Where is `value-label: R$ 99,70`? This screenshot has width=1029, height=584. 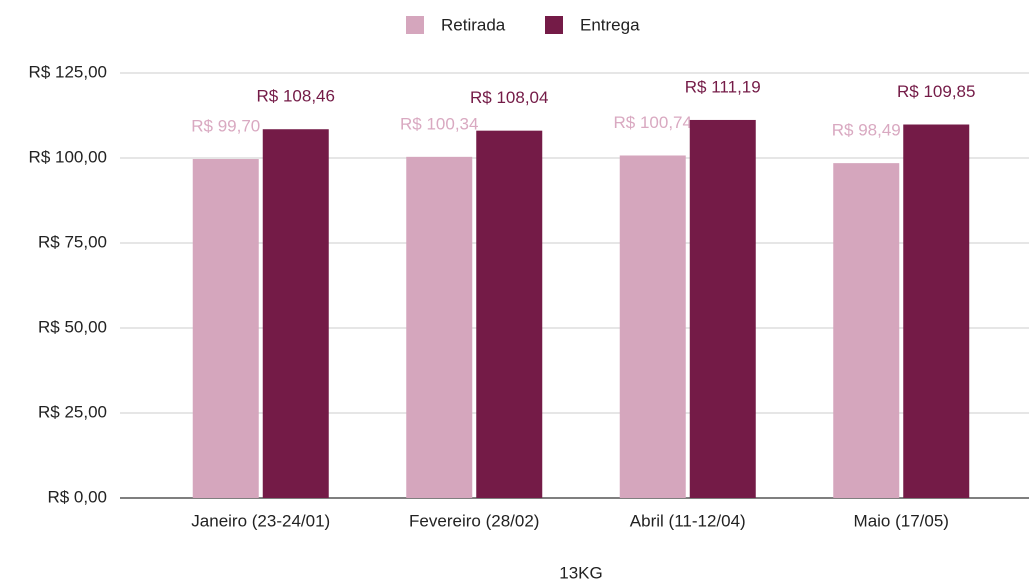 value-label: R$ 99,70 is located at coordinates (225, 126).